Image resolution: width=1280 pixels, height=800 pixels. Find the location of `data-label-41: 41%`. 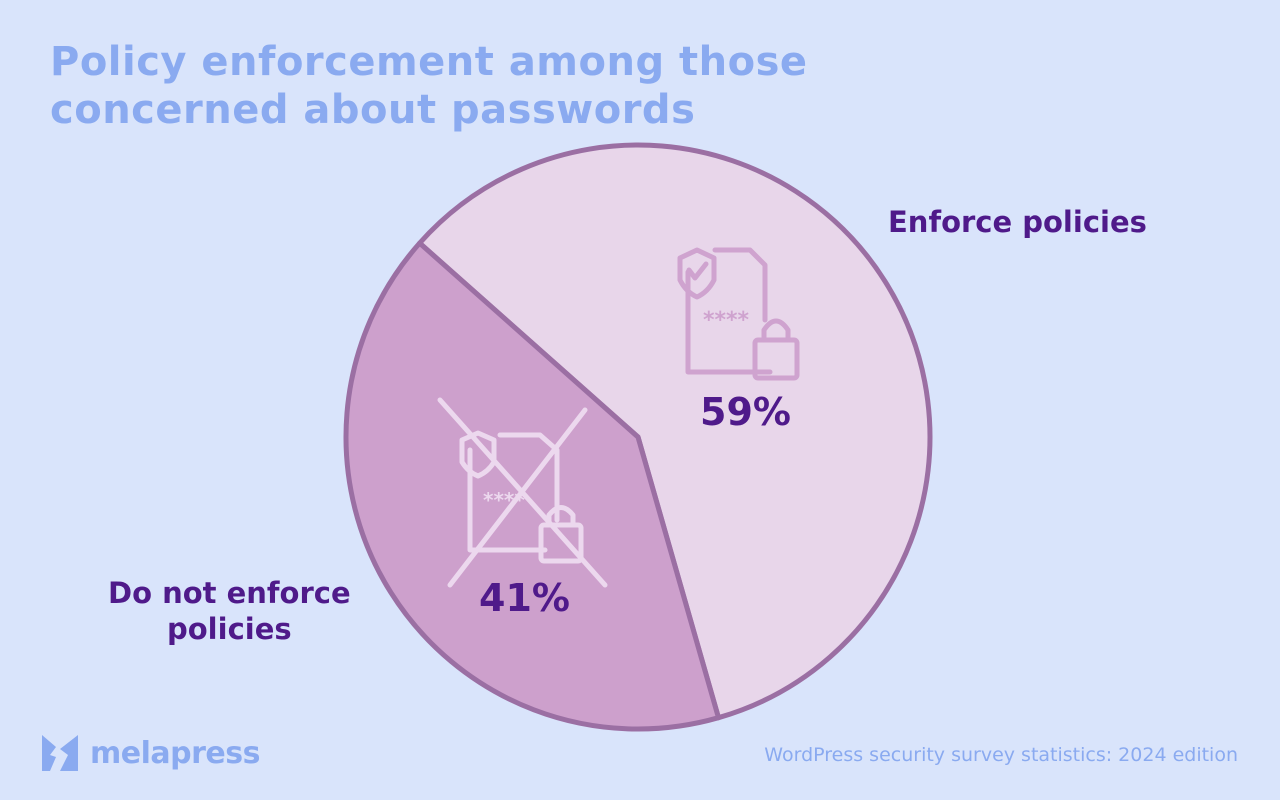

data-label-41: 41% is located at coordinates (524, 598).